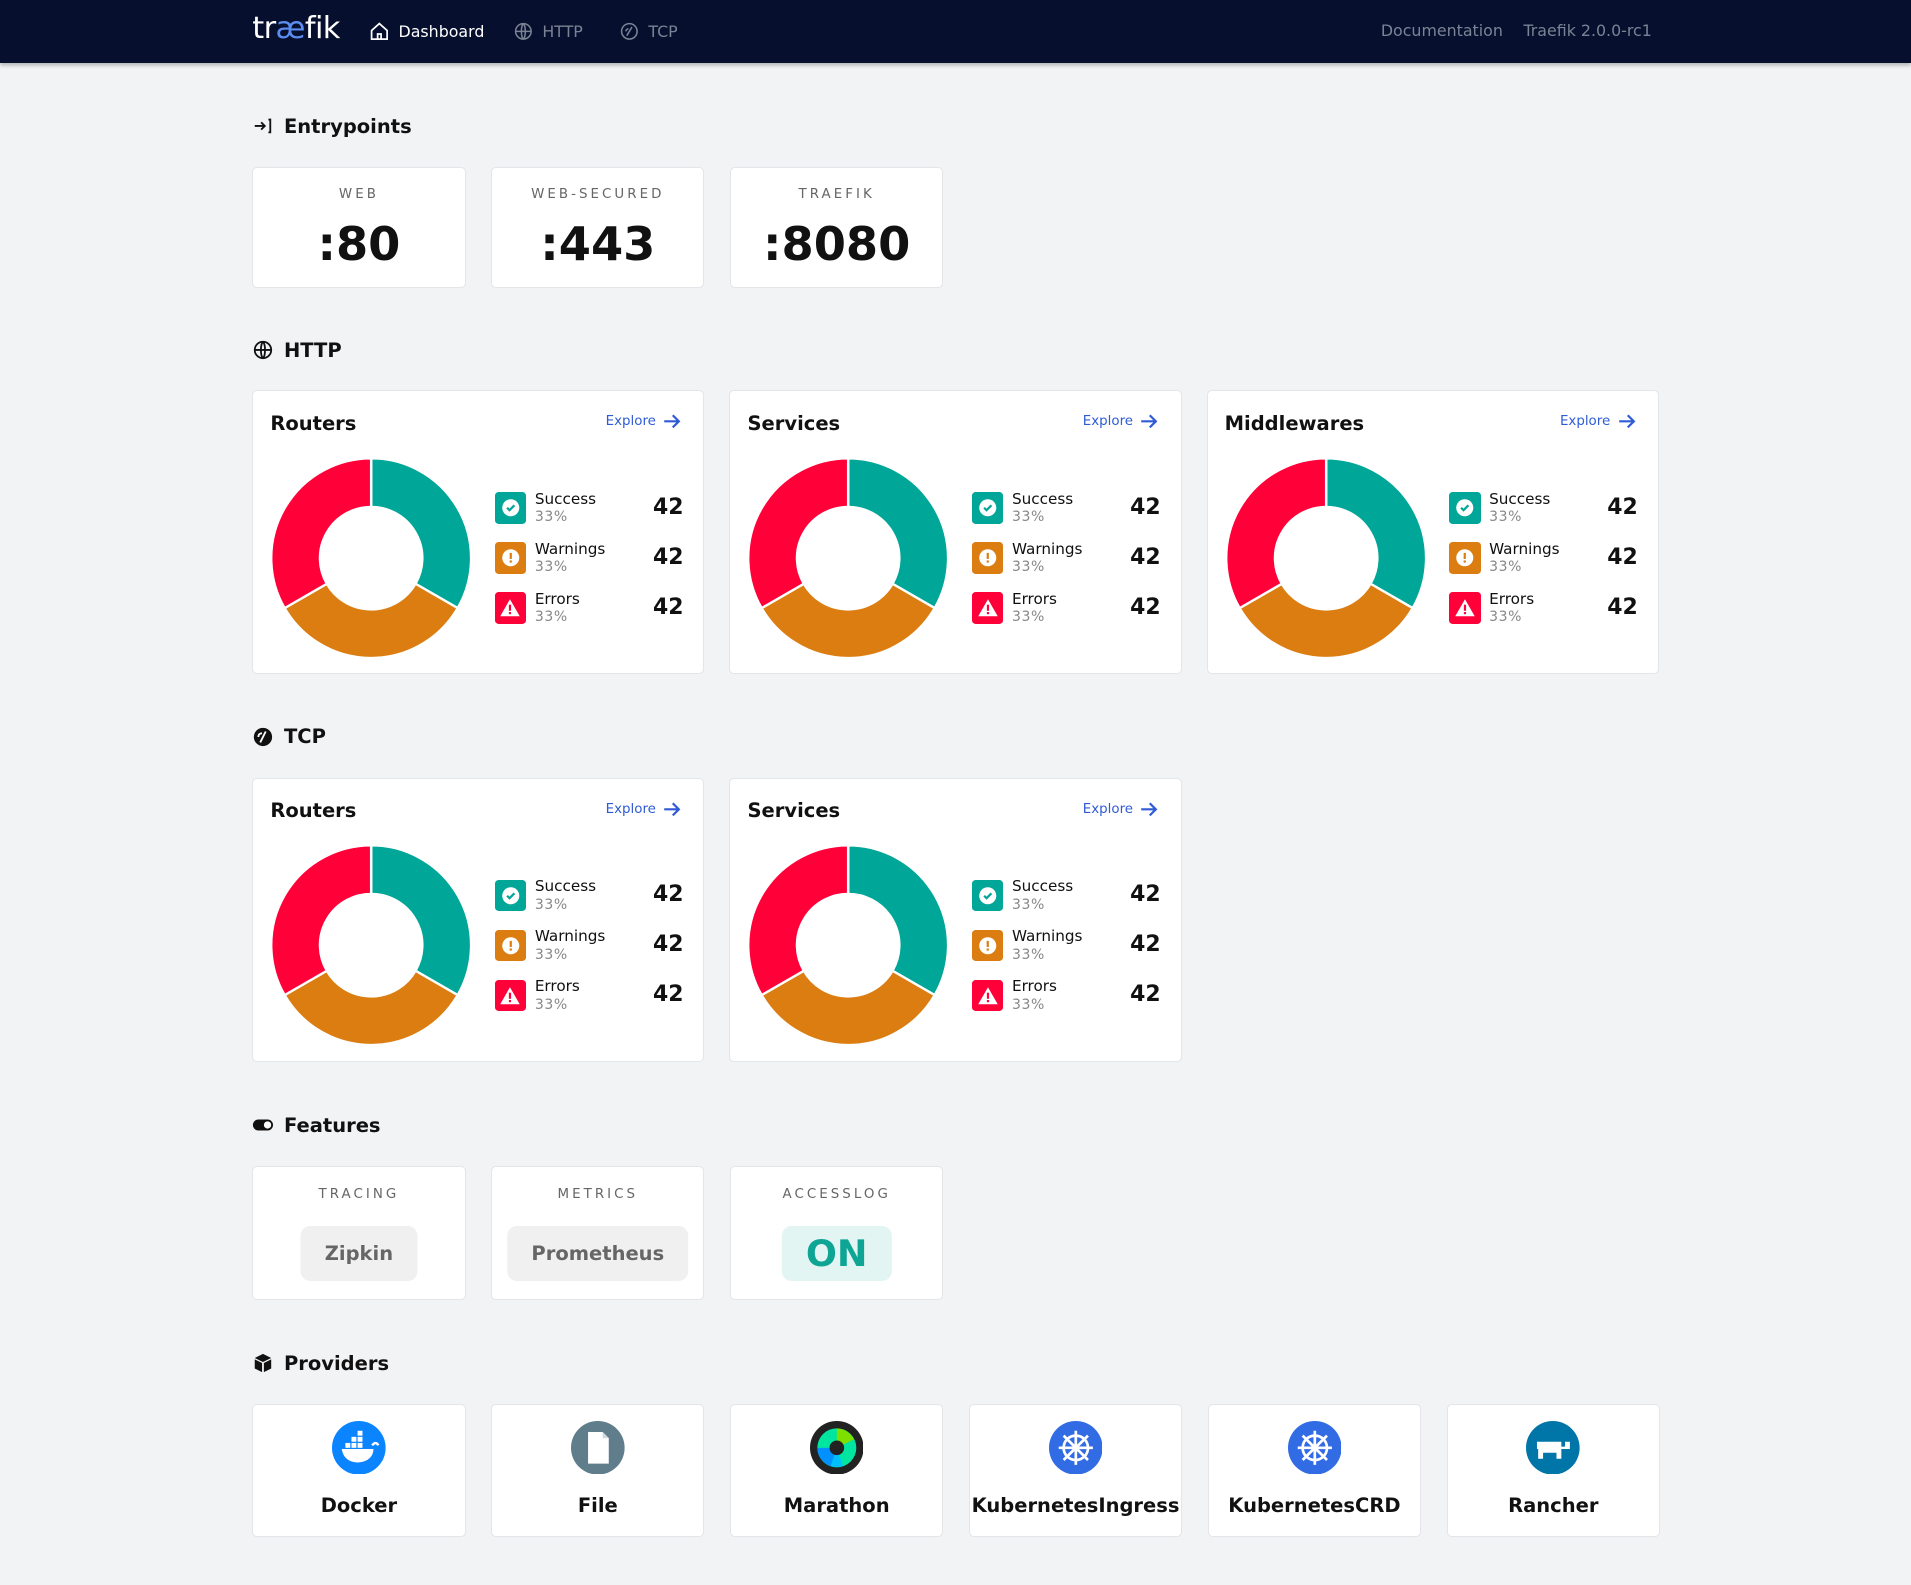 This screenshot has width=1911, height=1585. Describe the element at coordinates (320, 1363) in the screenshot. I see `providers-heading: Providers` at that location.